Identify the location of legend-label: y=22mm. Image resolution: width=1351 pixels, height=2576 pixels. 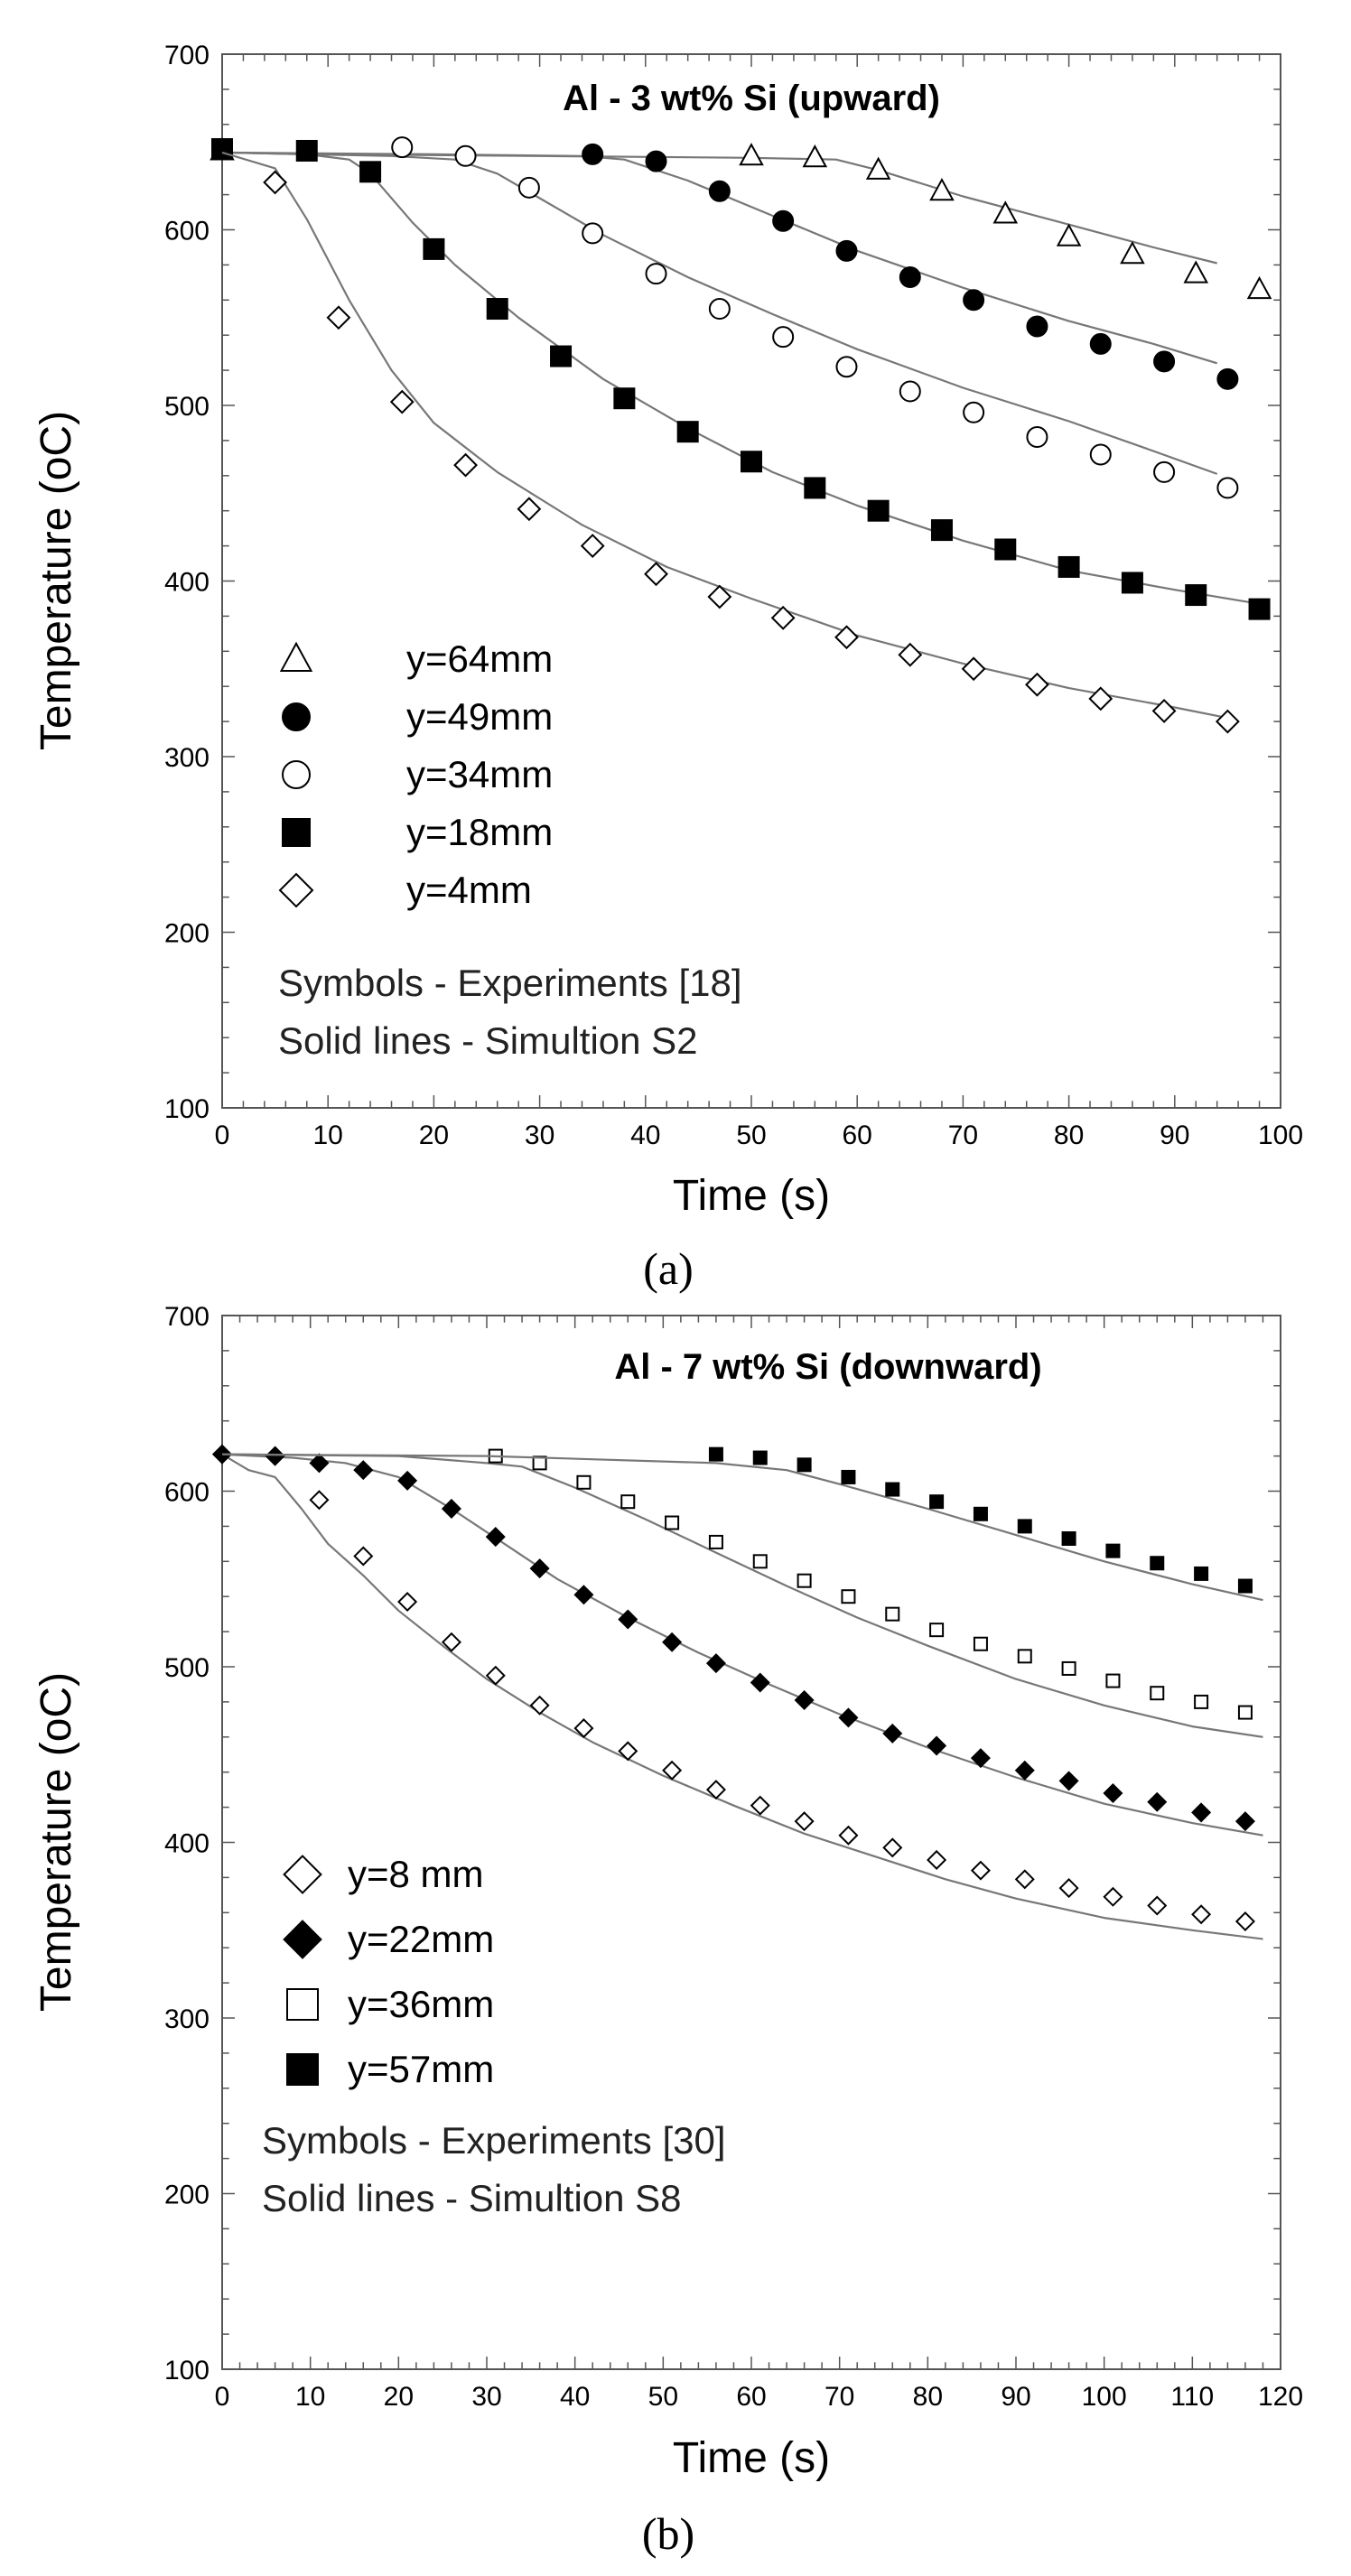
(421, 1939).